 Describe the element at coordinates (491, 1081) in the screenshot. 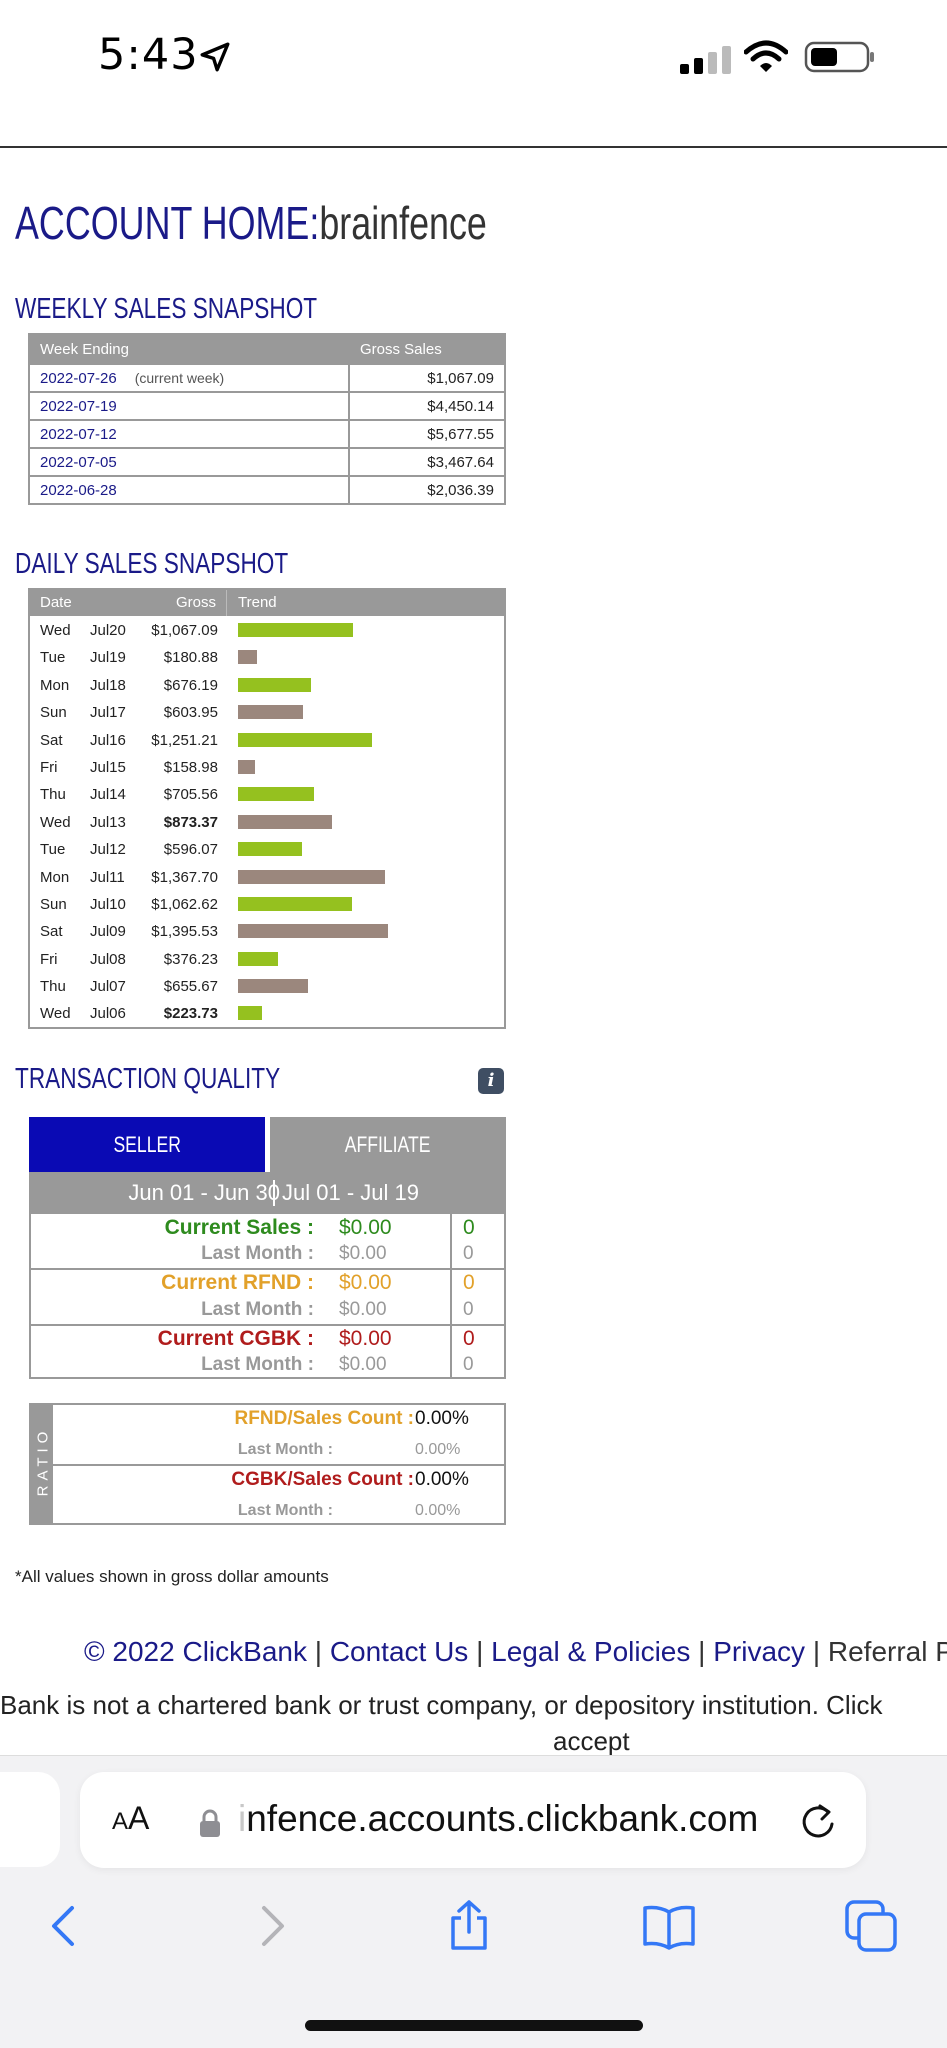

I see `info-icon: i` at that location.